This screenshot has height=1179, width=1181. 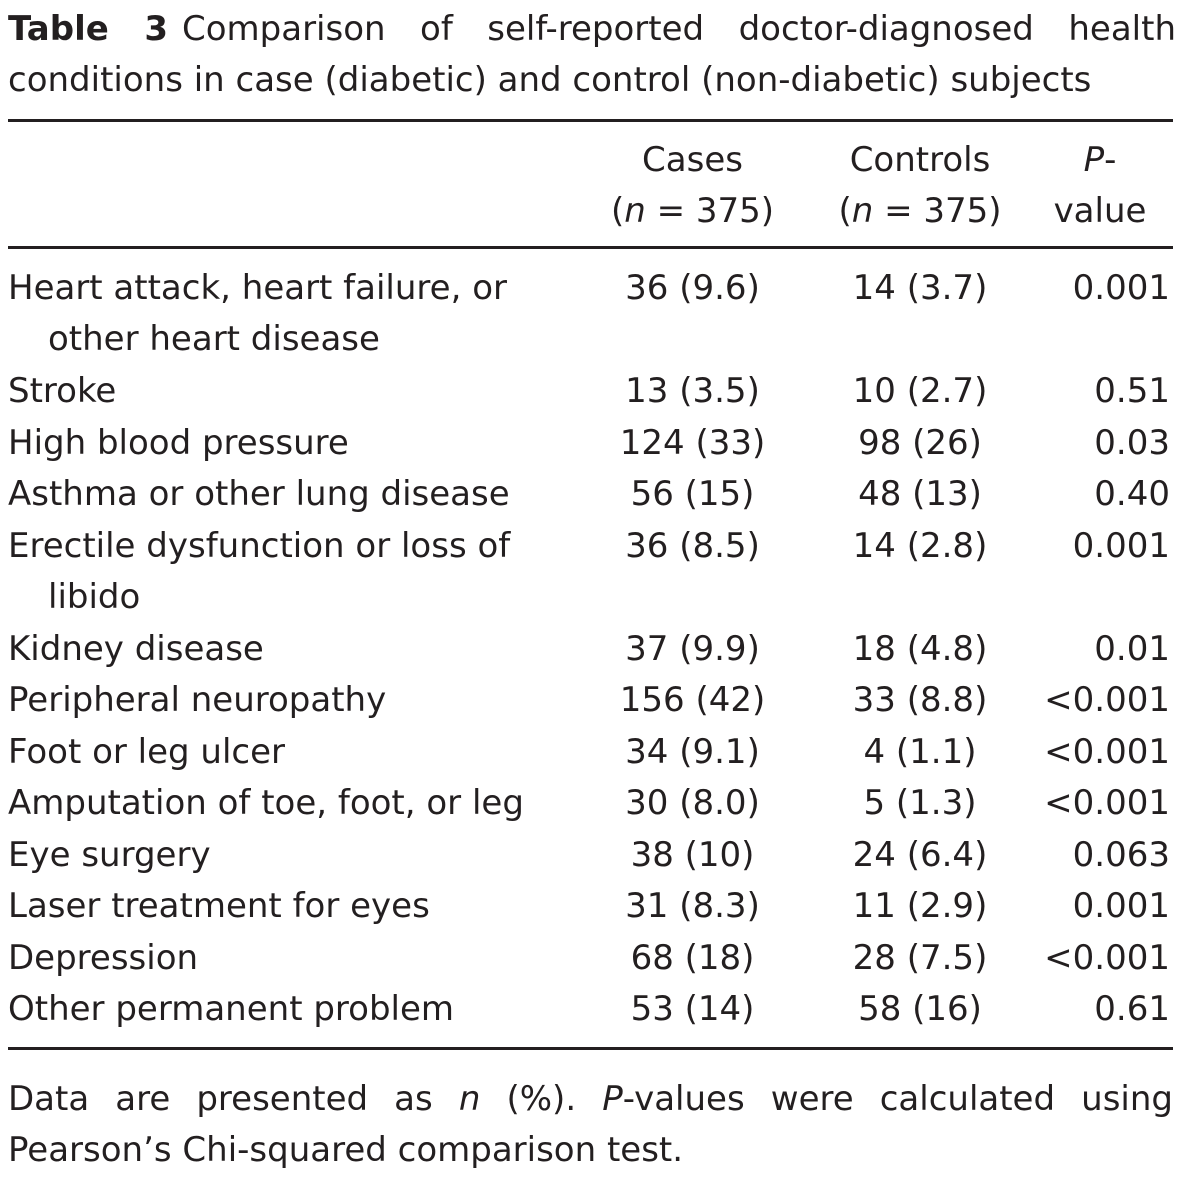 I want to click on row-condition: Kidney disease, so click(x=136, y=648).